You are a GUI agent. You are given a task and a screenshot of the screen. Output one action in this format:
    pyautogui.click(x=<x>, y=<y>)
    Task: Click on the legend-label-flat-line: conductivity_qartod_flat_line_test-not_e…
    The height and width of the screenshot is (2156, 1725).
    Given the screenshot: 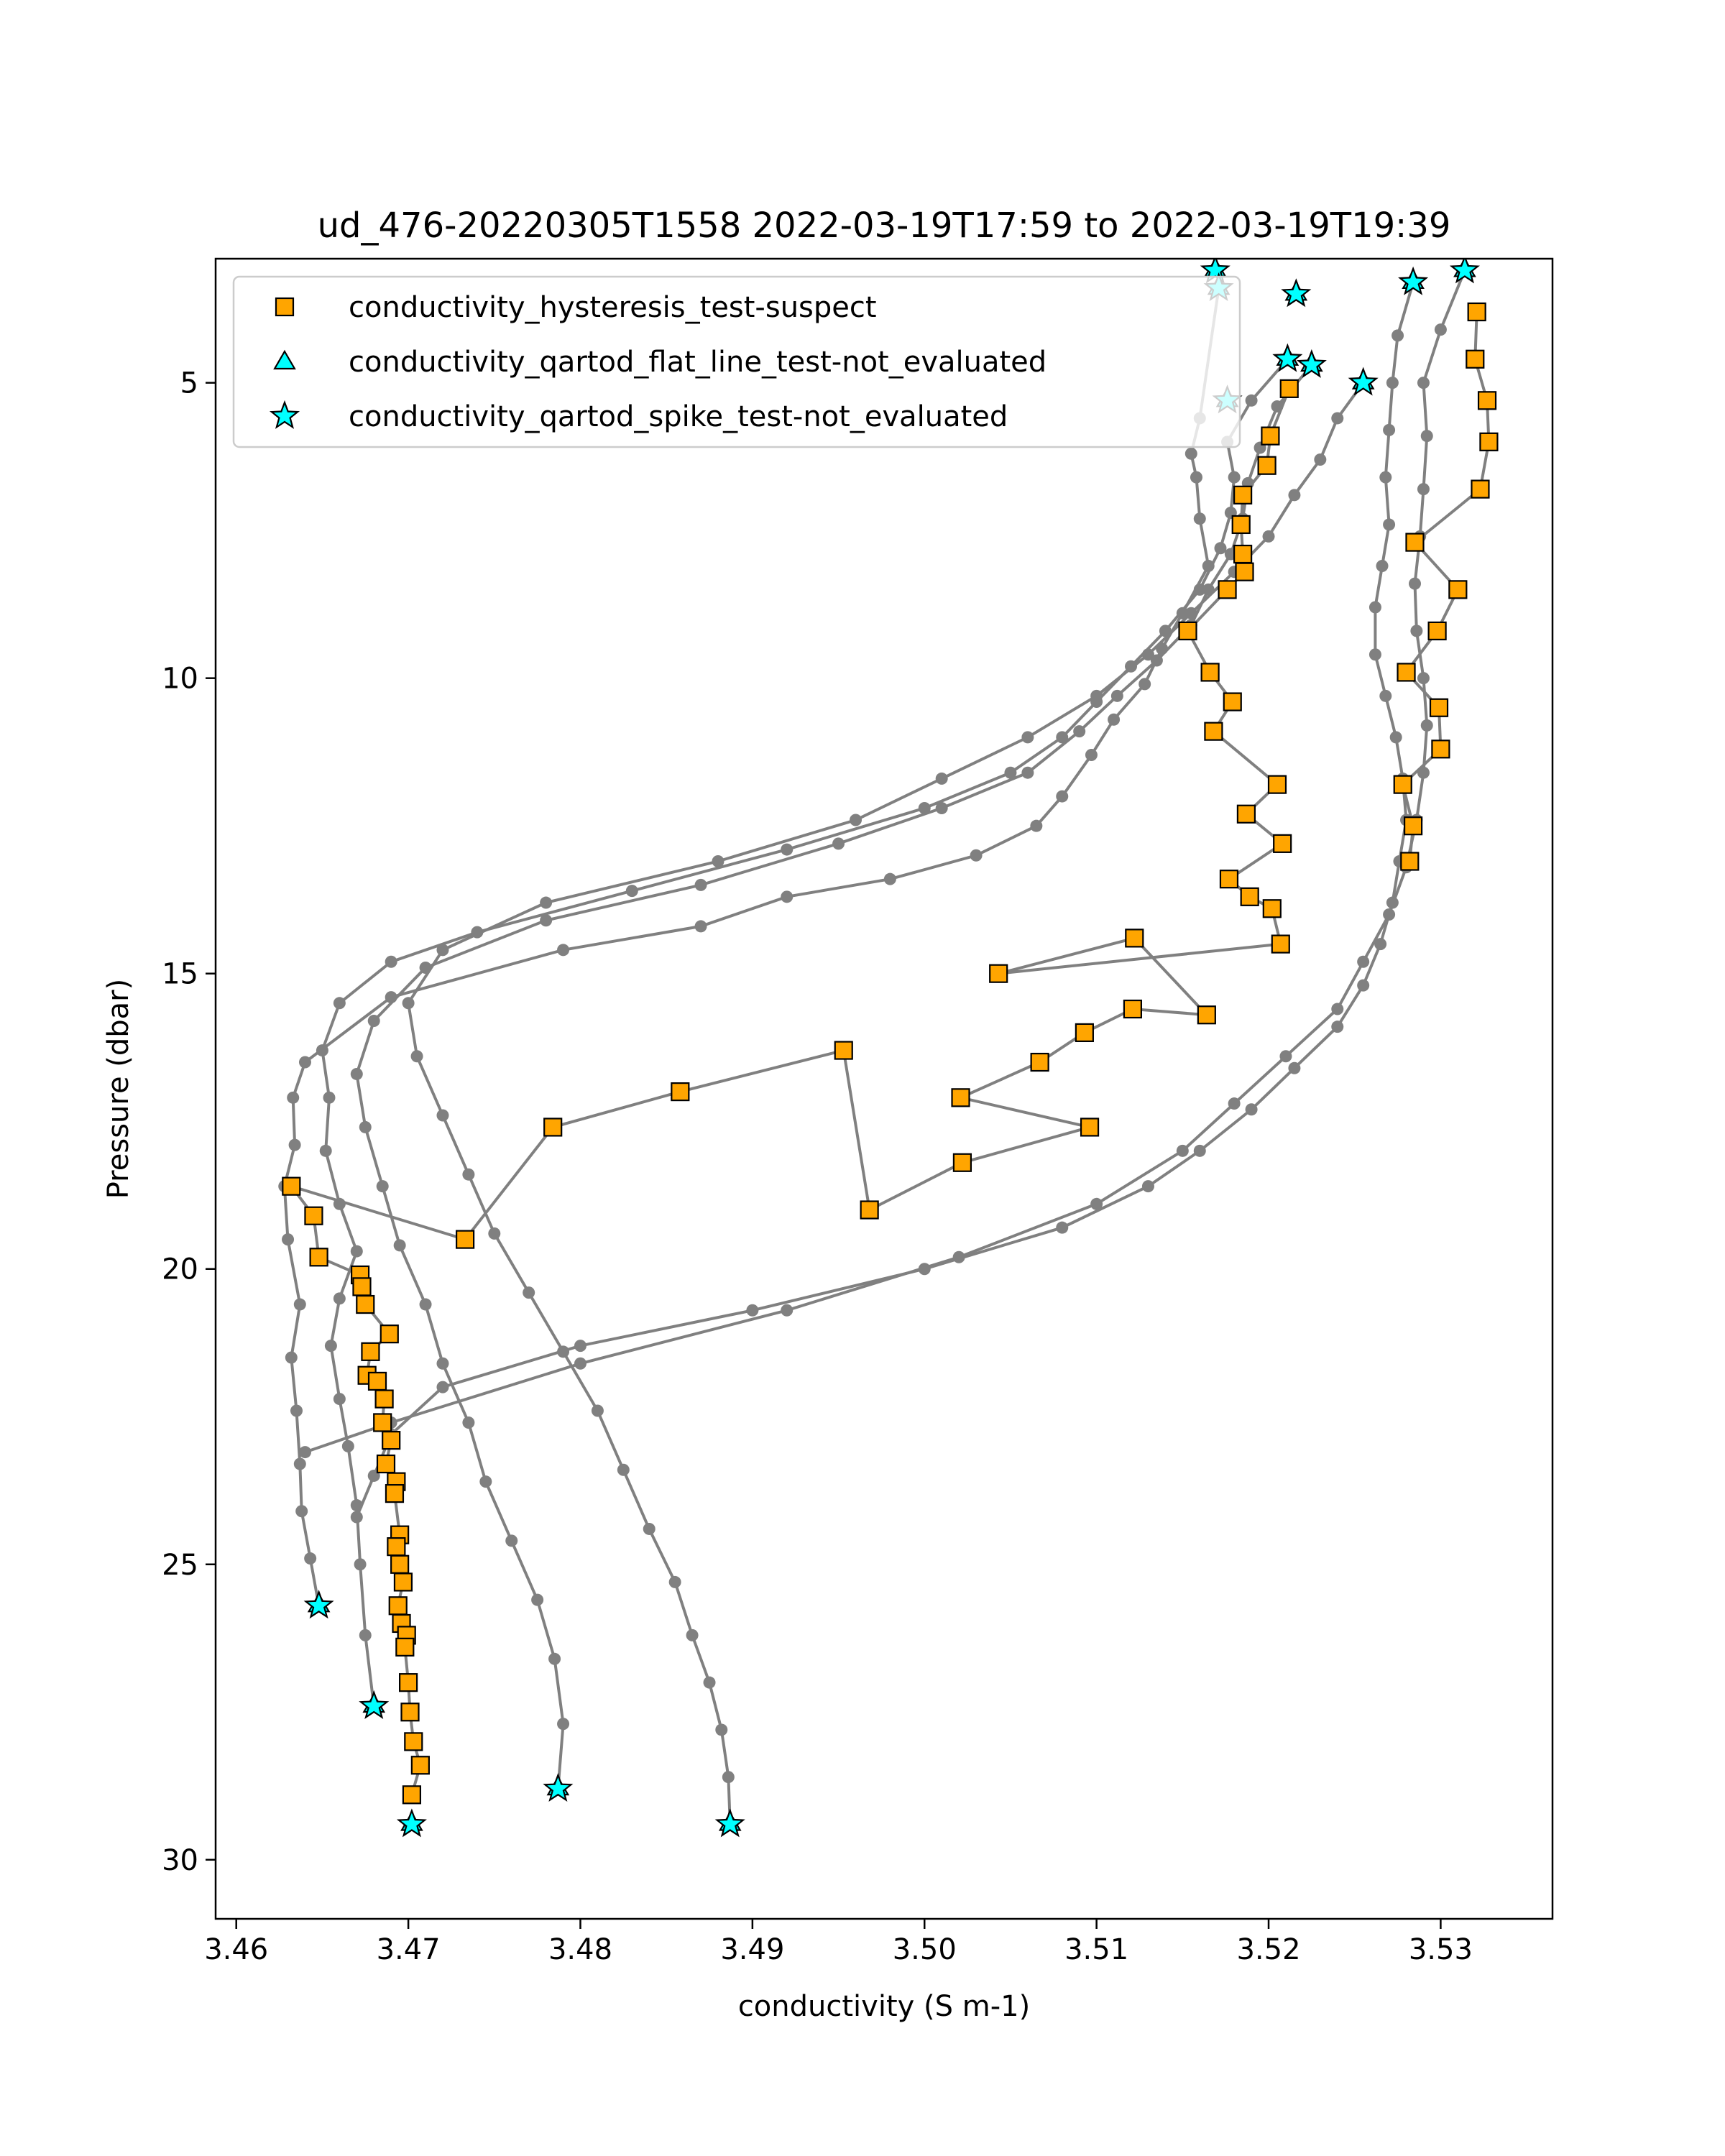 What is the action you would take?
    pyautogui.click(x=697, y=362)
    